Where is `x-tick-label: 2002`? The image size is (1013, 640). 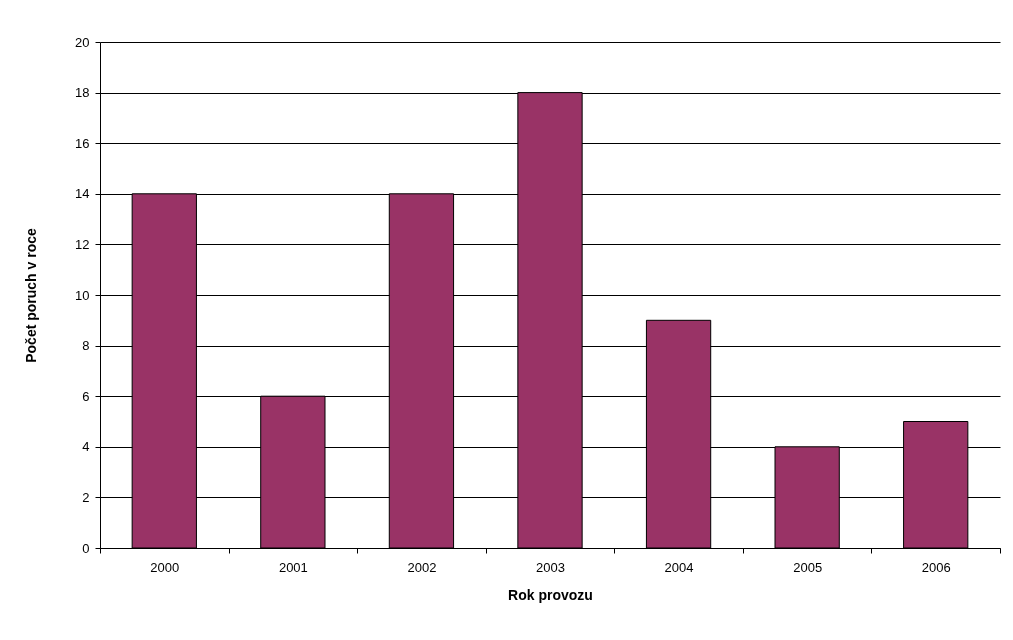 x-tick-label: 2002 is located at coordinates (422, 567).